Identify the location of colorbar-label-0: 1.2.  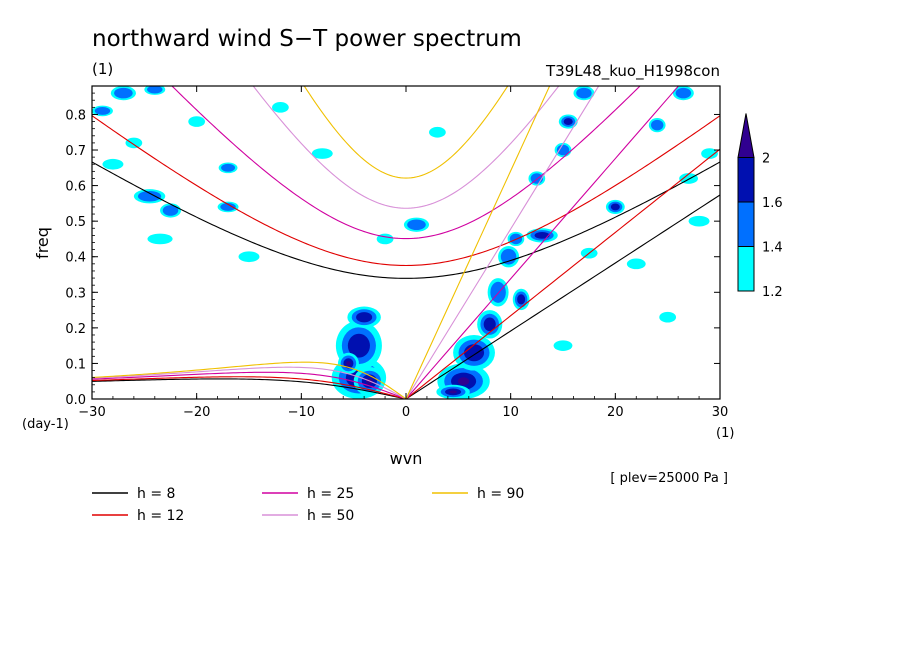
(772, 292).